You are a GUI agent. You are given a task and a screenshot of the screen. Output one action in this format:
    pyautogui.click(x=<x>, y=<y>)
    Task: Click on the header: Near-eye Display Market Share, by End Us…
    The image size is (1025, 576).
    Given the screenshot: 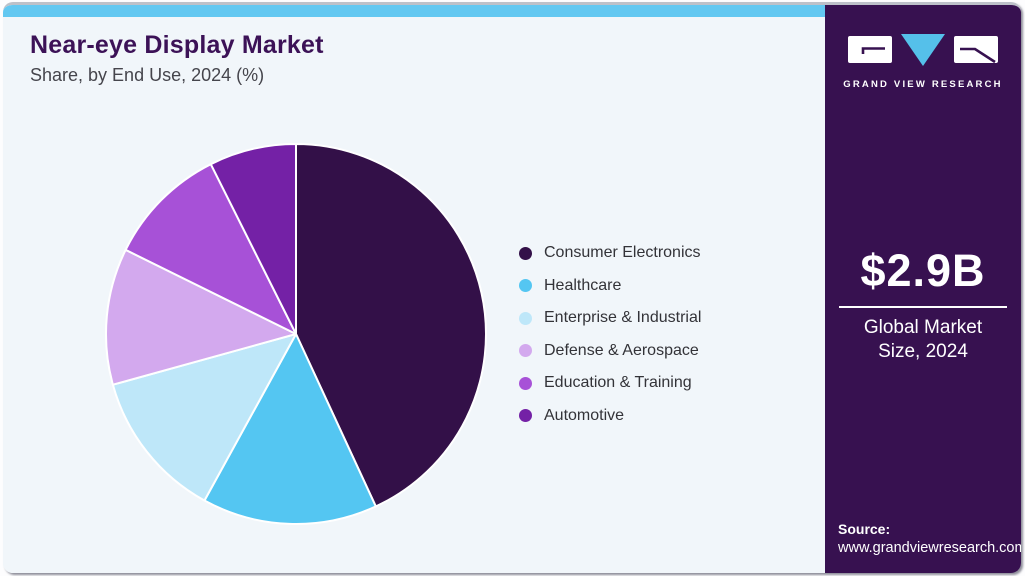 What is the action you would take?
    pyautogui.click(x=177, y=58)
    